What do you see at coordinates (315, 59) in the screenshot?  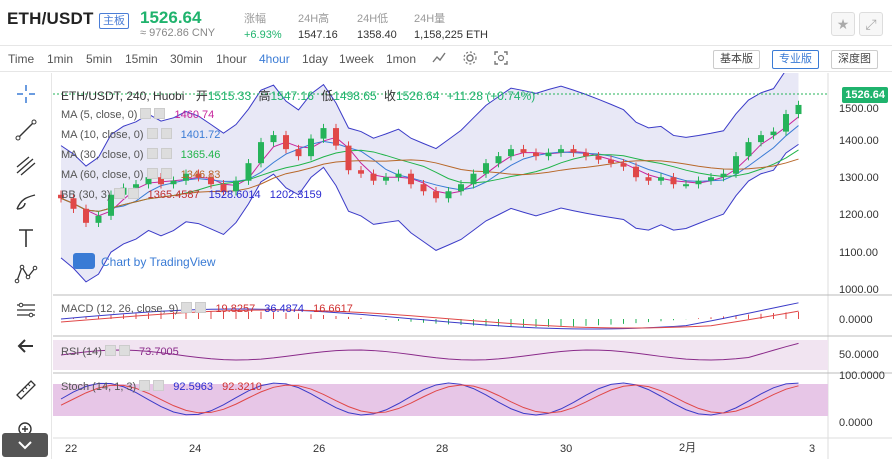 I see `timeframe-1day: 1day` at bounding box center [315, 59].